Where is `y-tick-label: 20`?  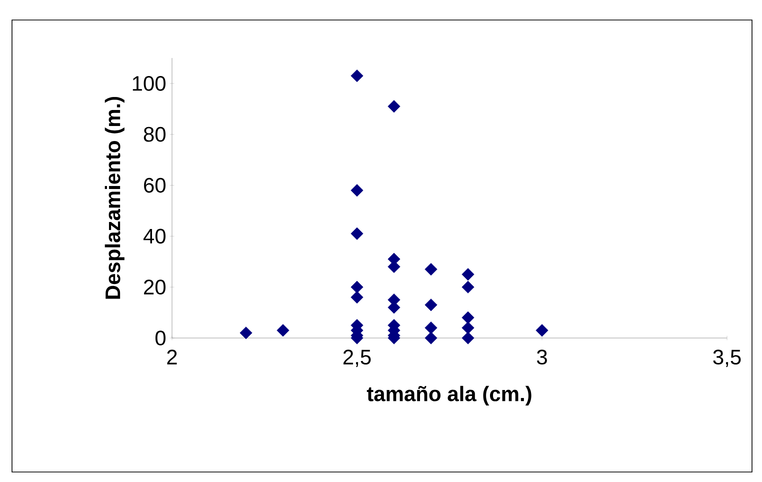 y-tick-label: 20 is located at coordinates (155, 287).